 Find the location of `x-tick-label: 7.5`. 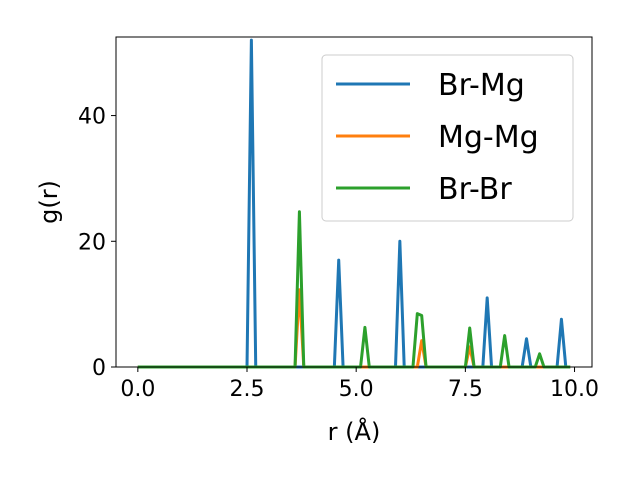

x-tick-label: 7.5 is located at coordinates (465, 389).